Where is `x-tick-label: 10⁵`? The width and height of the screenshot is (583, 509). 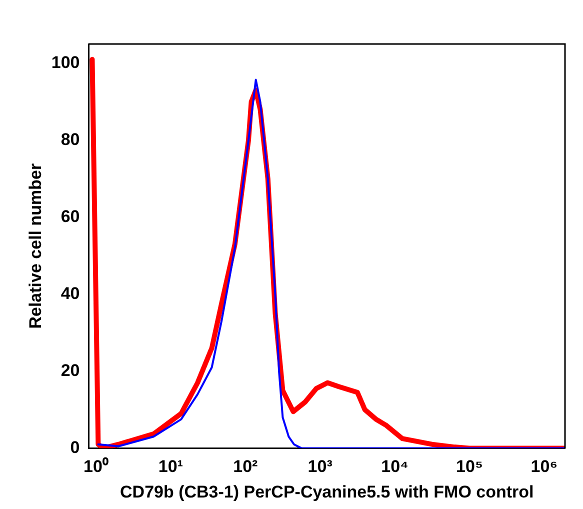
x-tick-label: 10⁵ is located at coordinates (469, 466).